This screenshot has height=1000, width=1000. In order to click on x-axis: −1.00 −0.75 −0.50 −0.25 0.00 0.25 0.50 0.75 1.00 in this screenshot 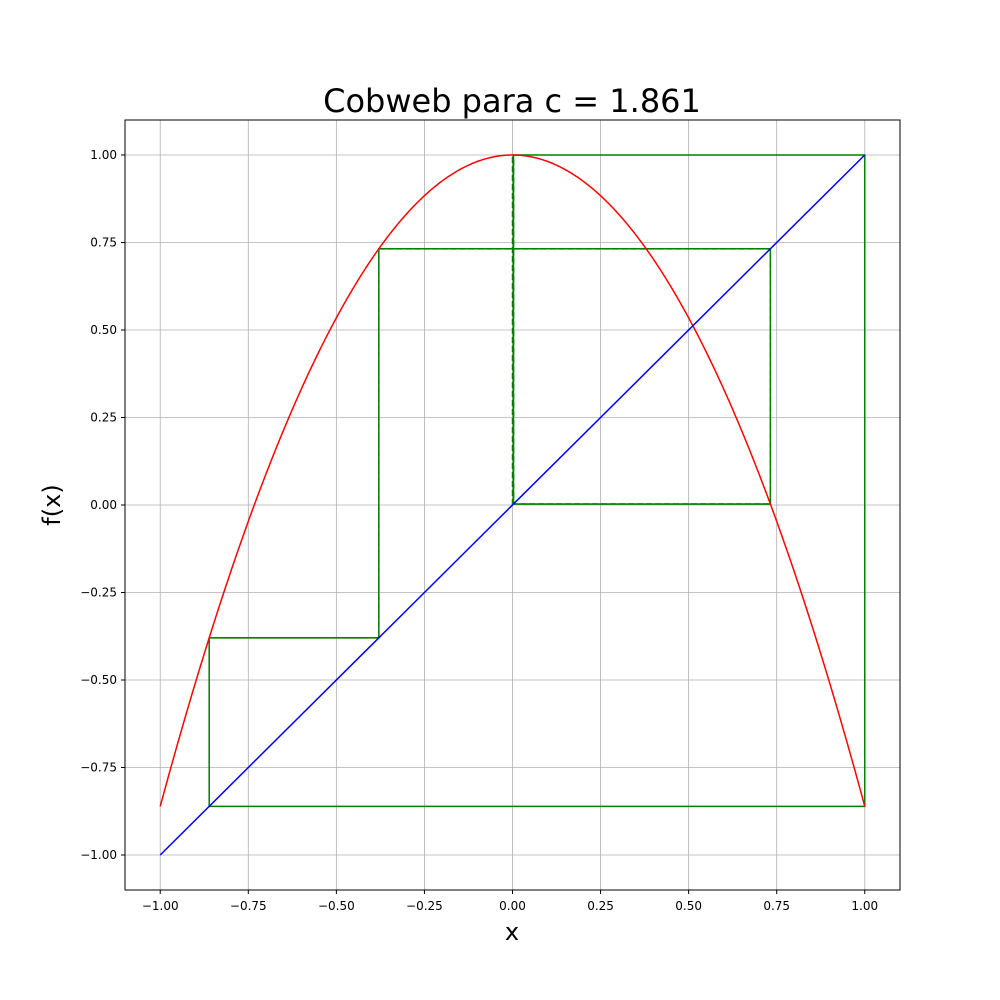, I will do `click(510, 901)`.